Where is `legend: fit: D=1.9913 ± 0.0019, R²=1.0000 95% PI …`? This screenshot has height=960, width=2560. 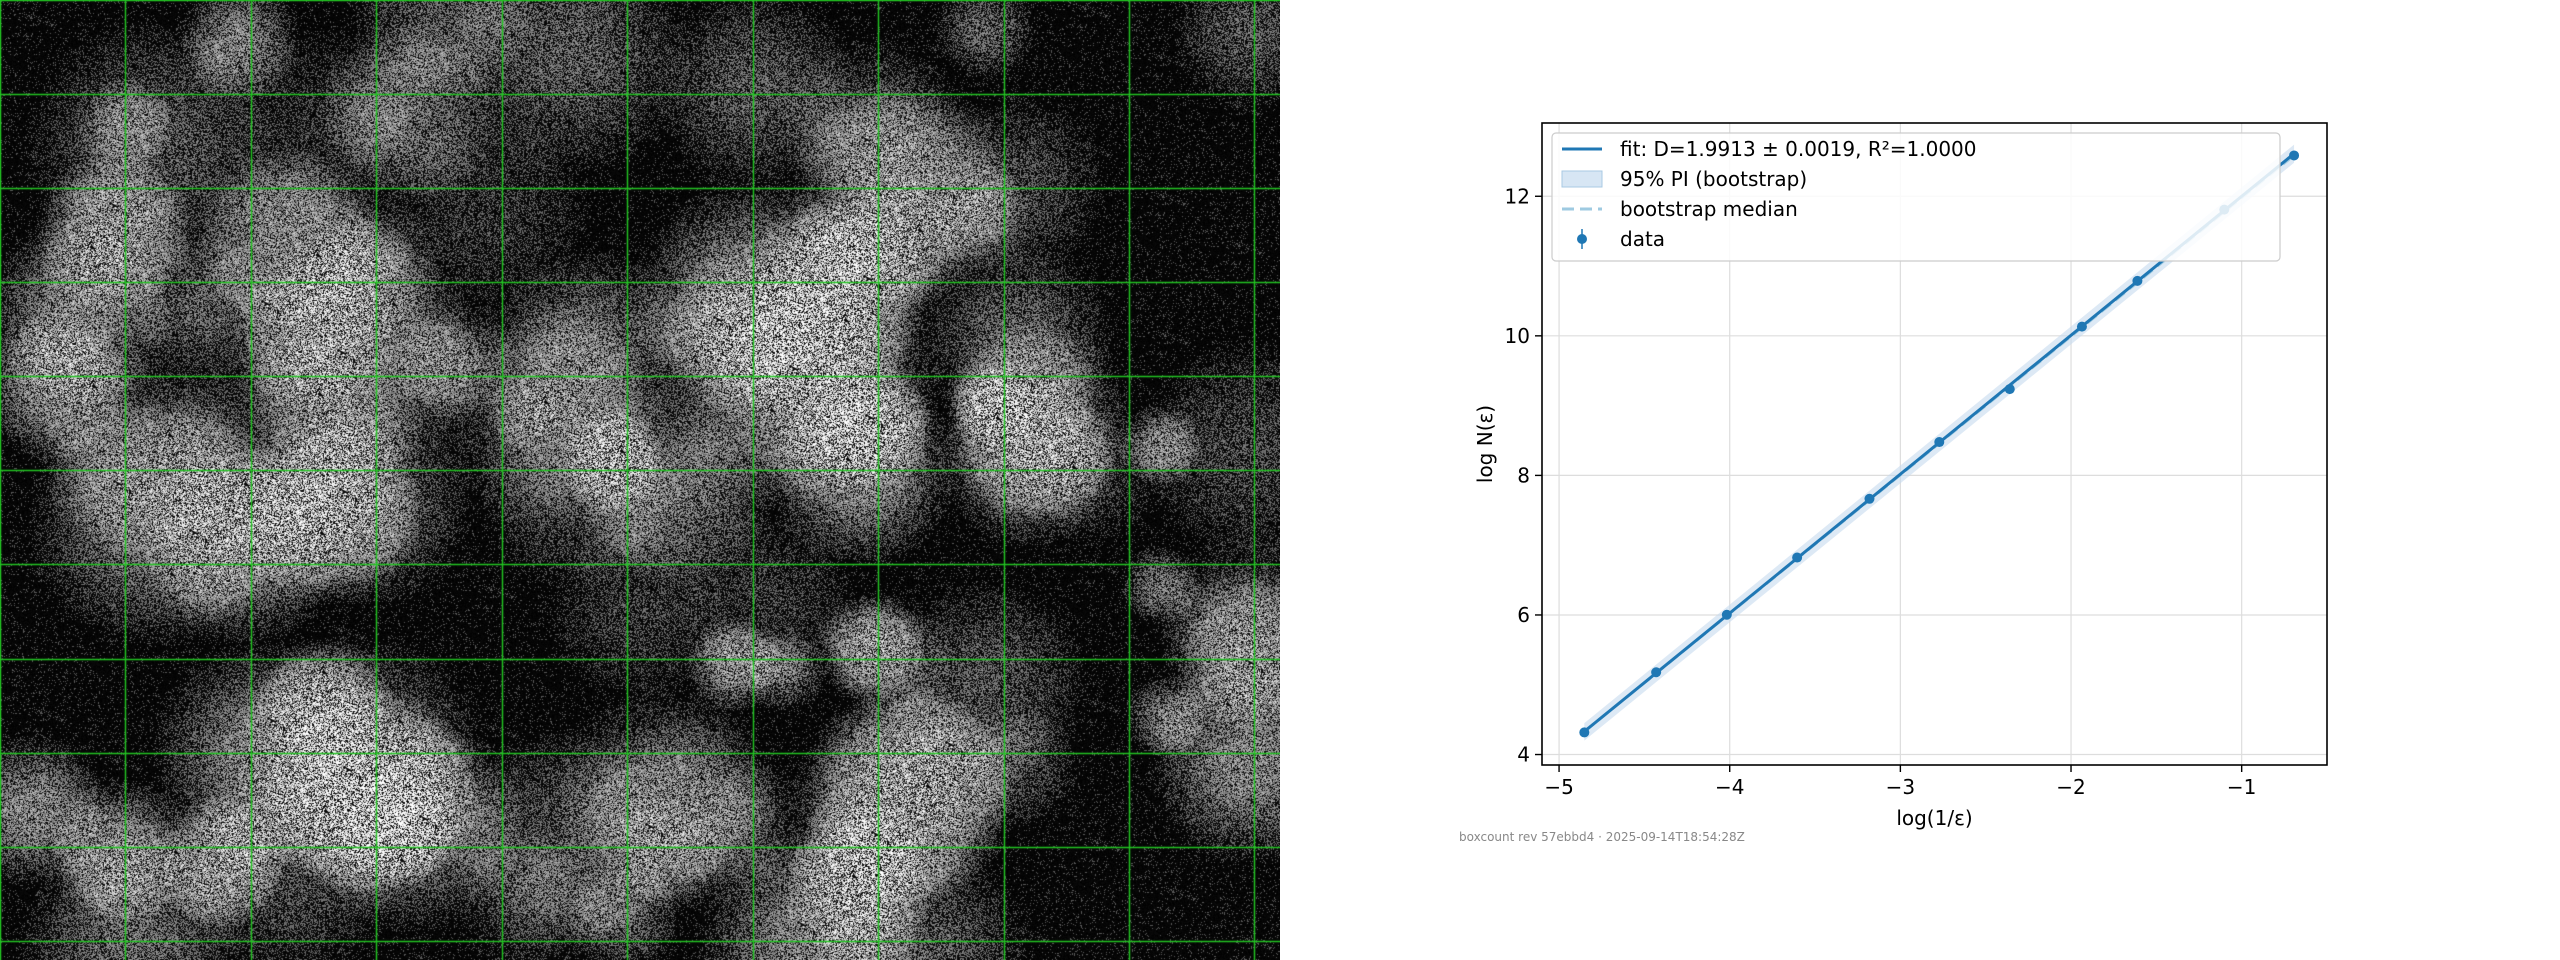 legend: fit: D=1.9913 ± 0.0019, R²=1.0000 95% PI … is located at coordinates (1916, 197).